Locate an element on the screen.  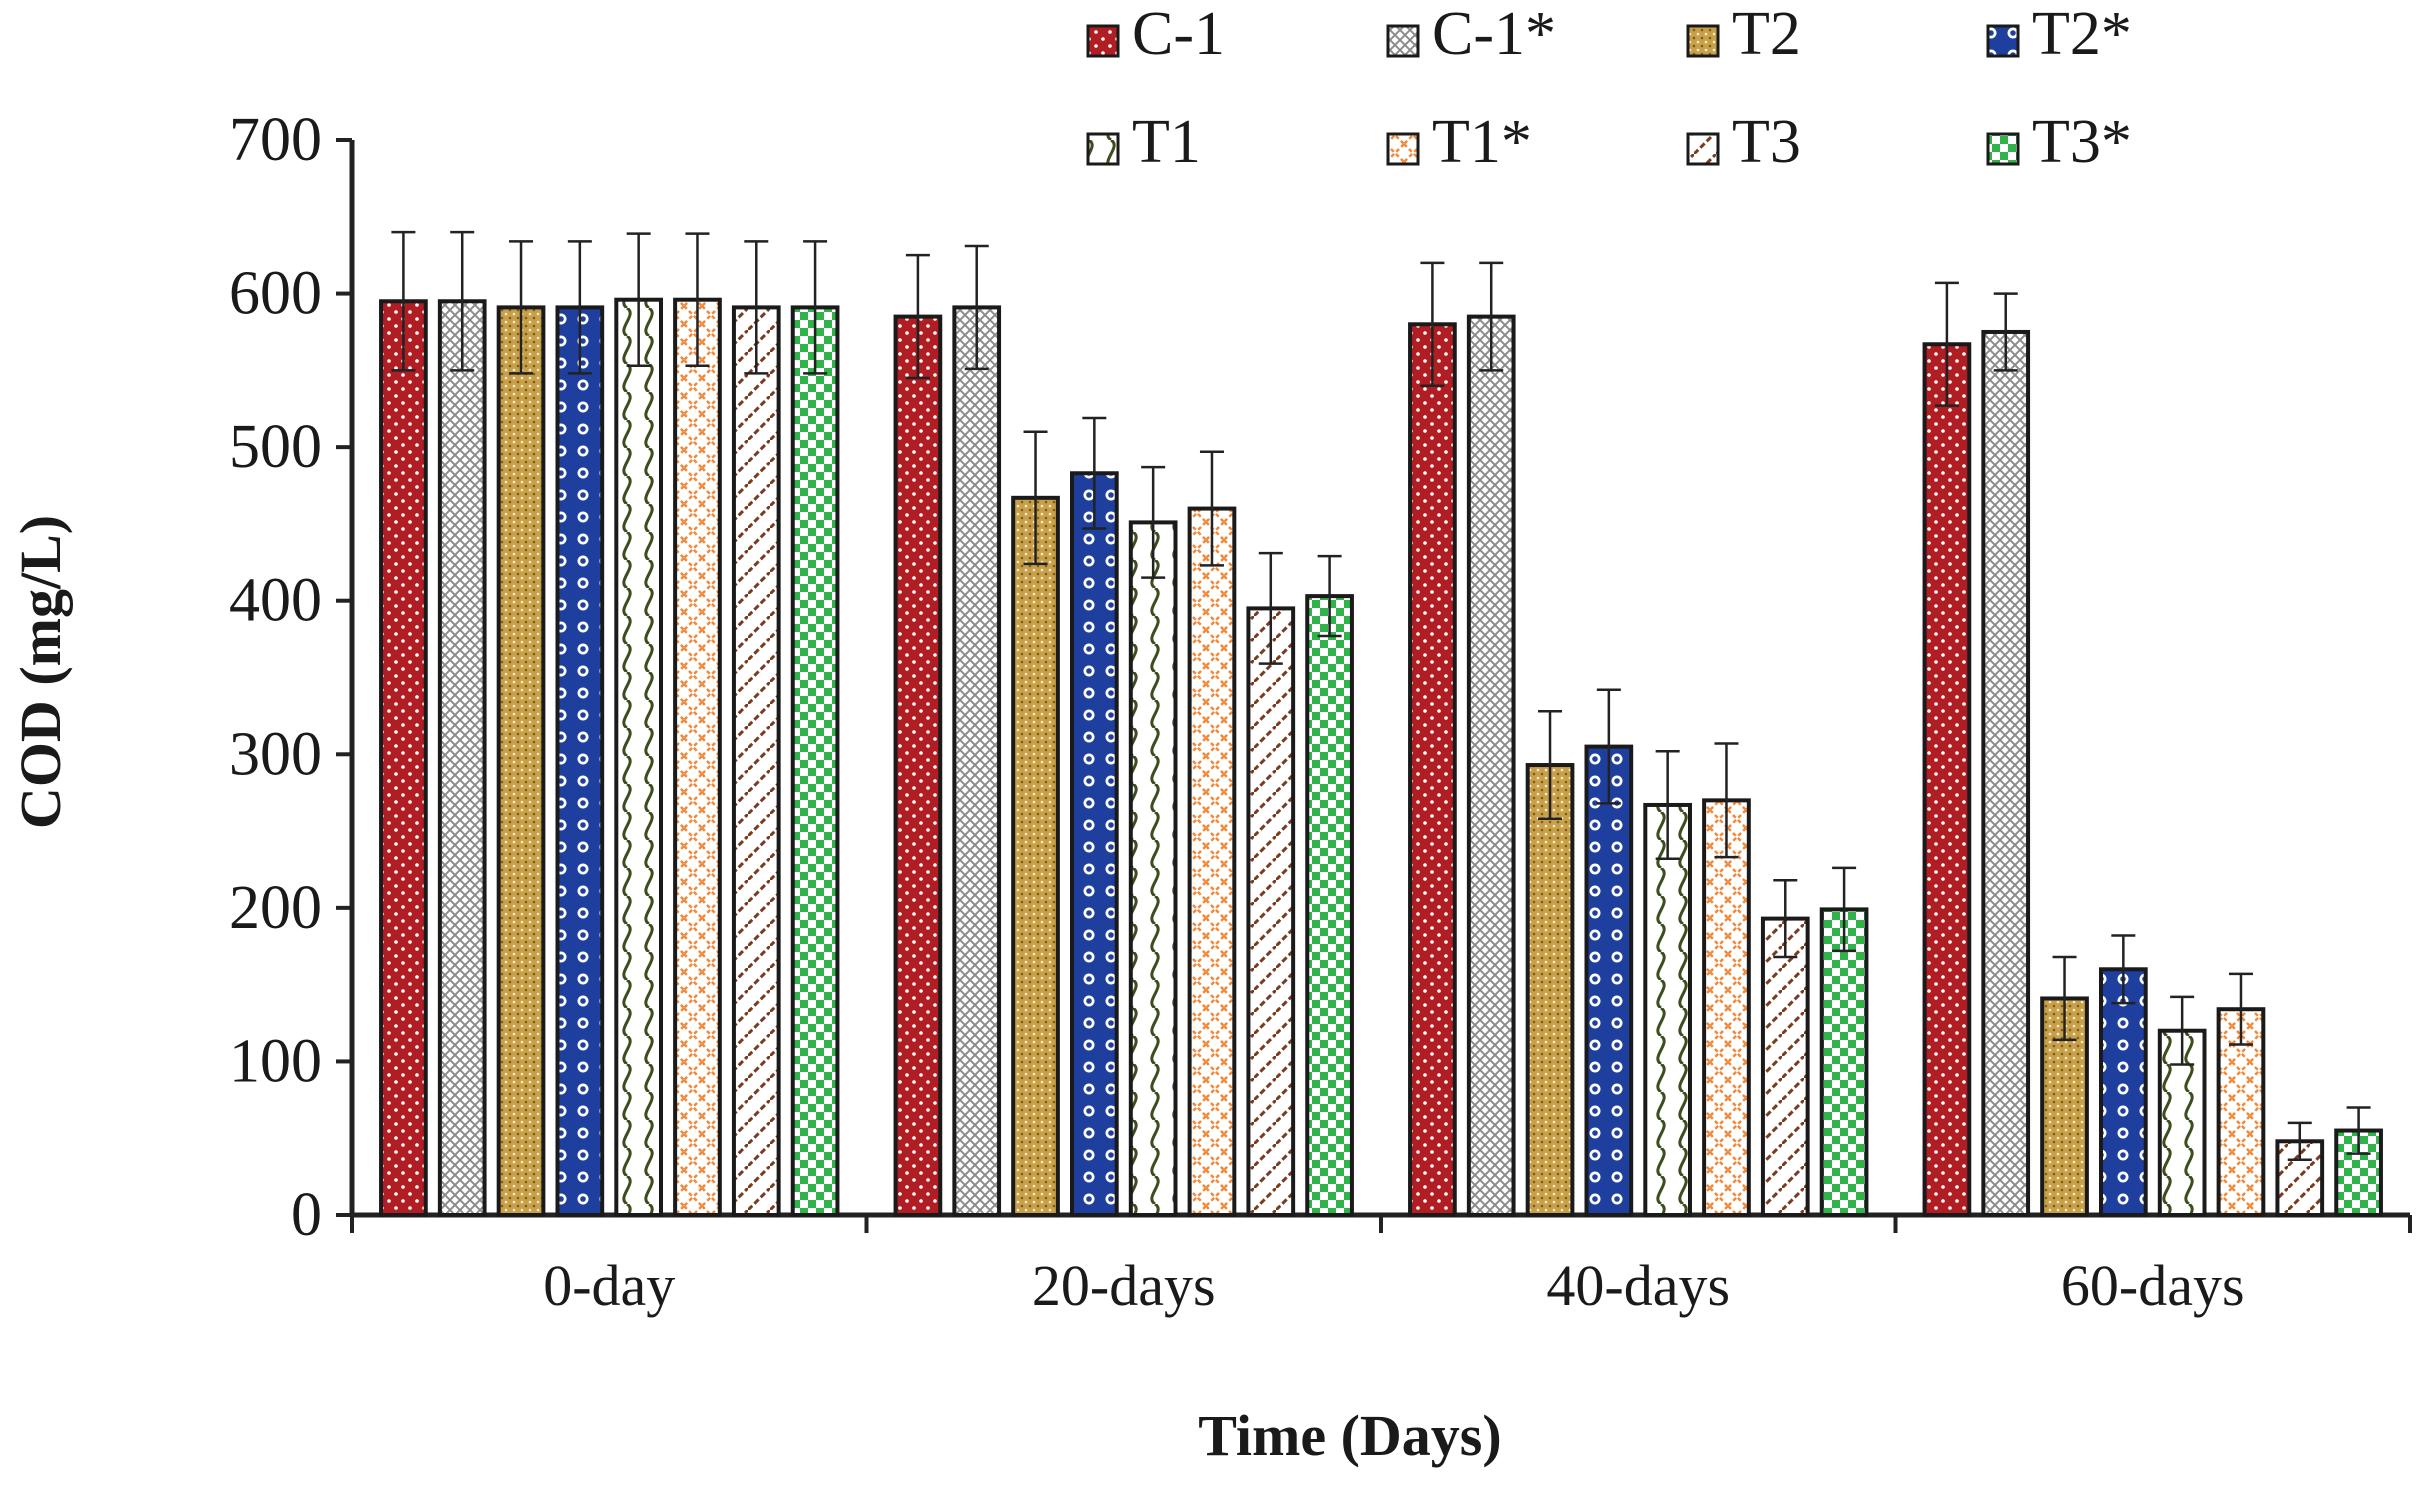
y-tick-label: 200 is located at coordinates (275, 908).